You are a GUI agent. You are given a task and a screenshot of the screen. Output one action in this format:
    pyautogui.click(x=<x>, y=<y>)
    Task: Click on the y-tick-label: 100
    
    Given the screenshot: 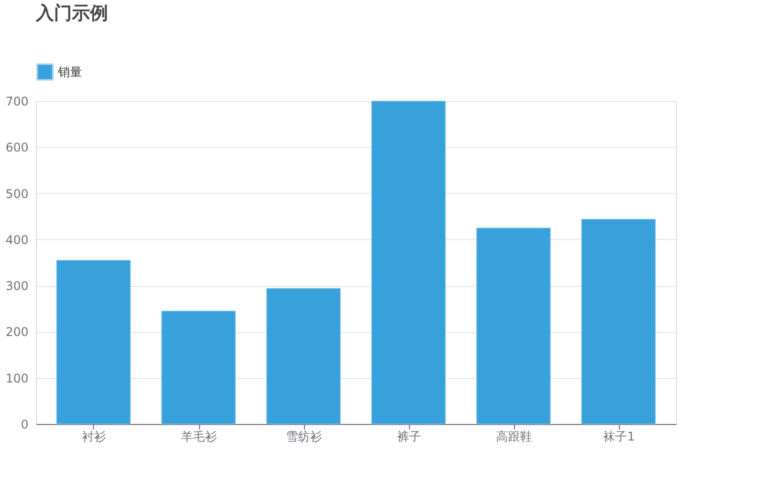 What is the action you would take?
    pyautogui.click(x=17, y=378)
    